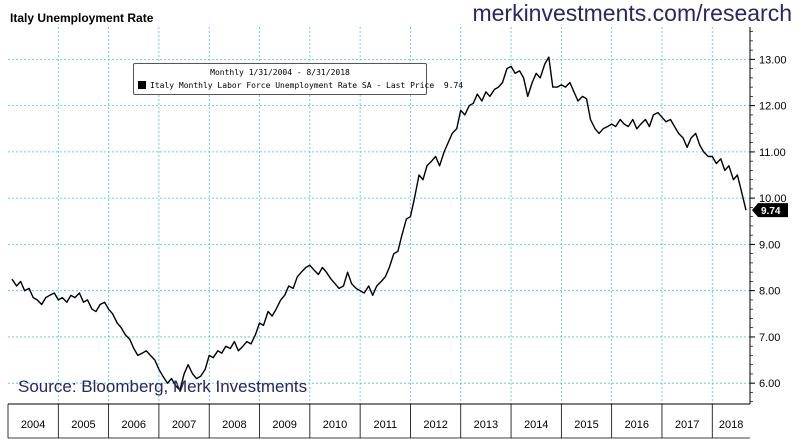  What do you see at coordinates (335, 425) in the screenshot?
I see `x-tick-label: 2010` at bounding box center [335, 425].